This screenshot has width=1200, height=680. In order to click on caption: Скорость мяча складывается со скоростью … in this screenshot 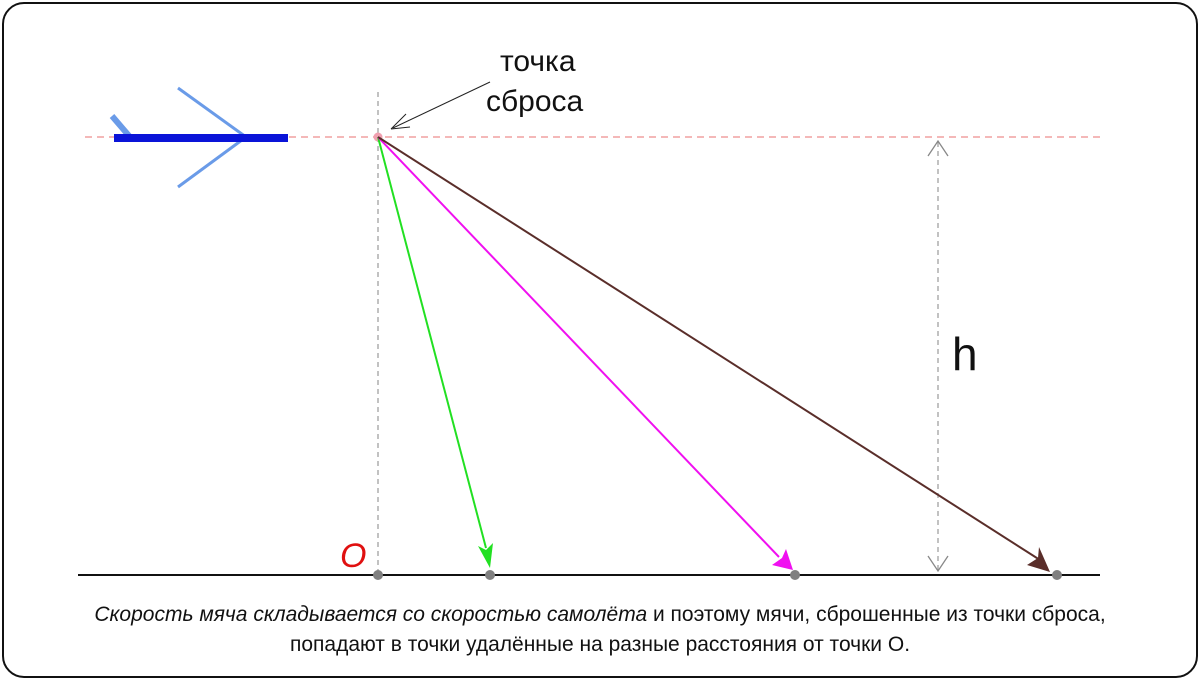, I will do `click(600, 630)`.